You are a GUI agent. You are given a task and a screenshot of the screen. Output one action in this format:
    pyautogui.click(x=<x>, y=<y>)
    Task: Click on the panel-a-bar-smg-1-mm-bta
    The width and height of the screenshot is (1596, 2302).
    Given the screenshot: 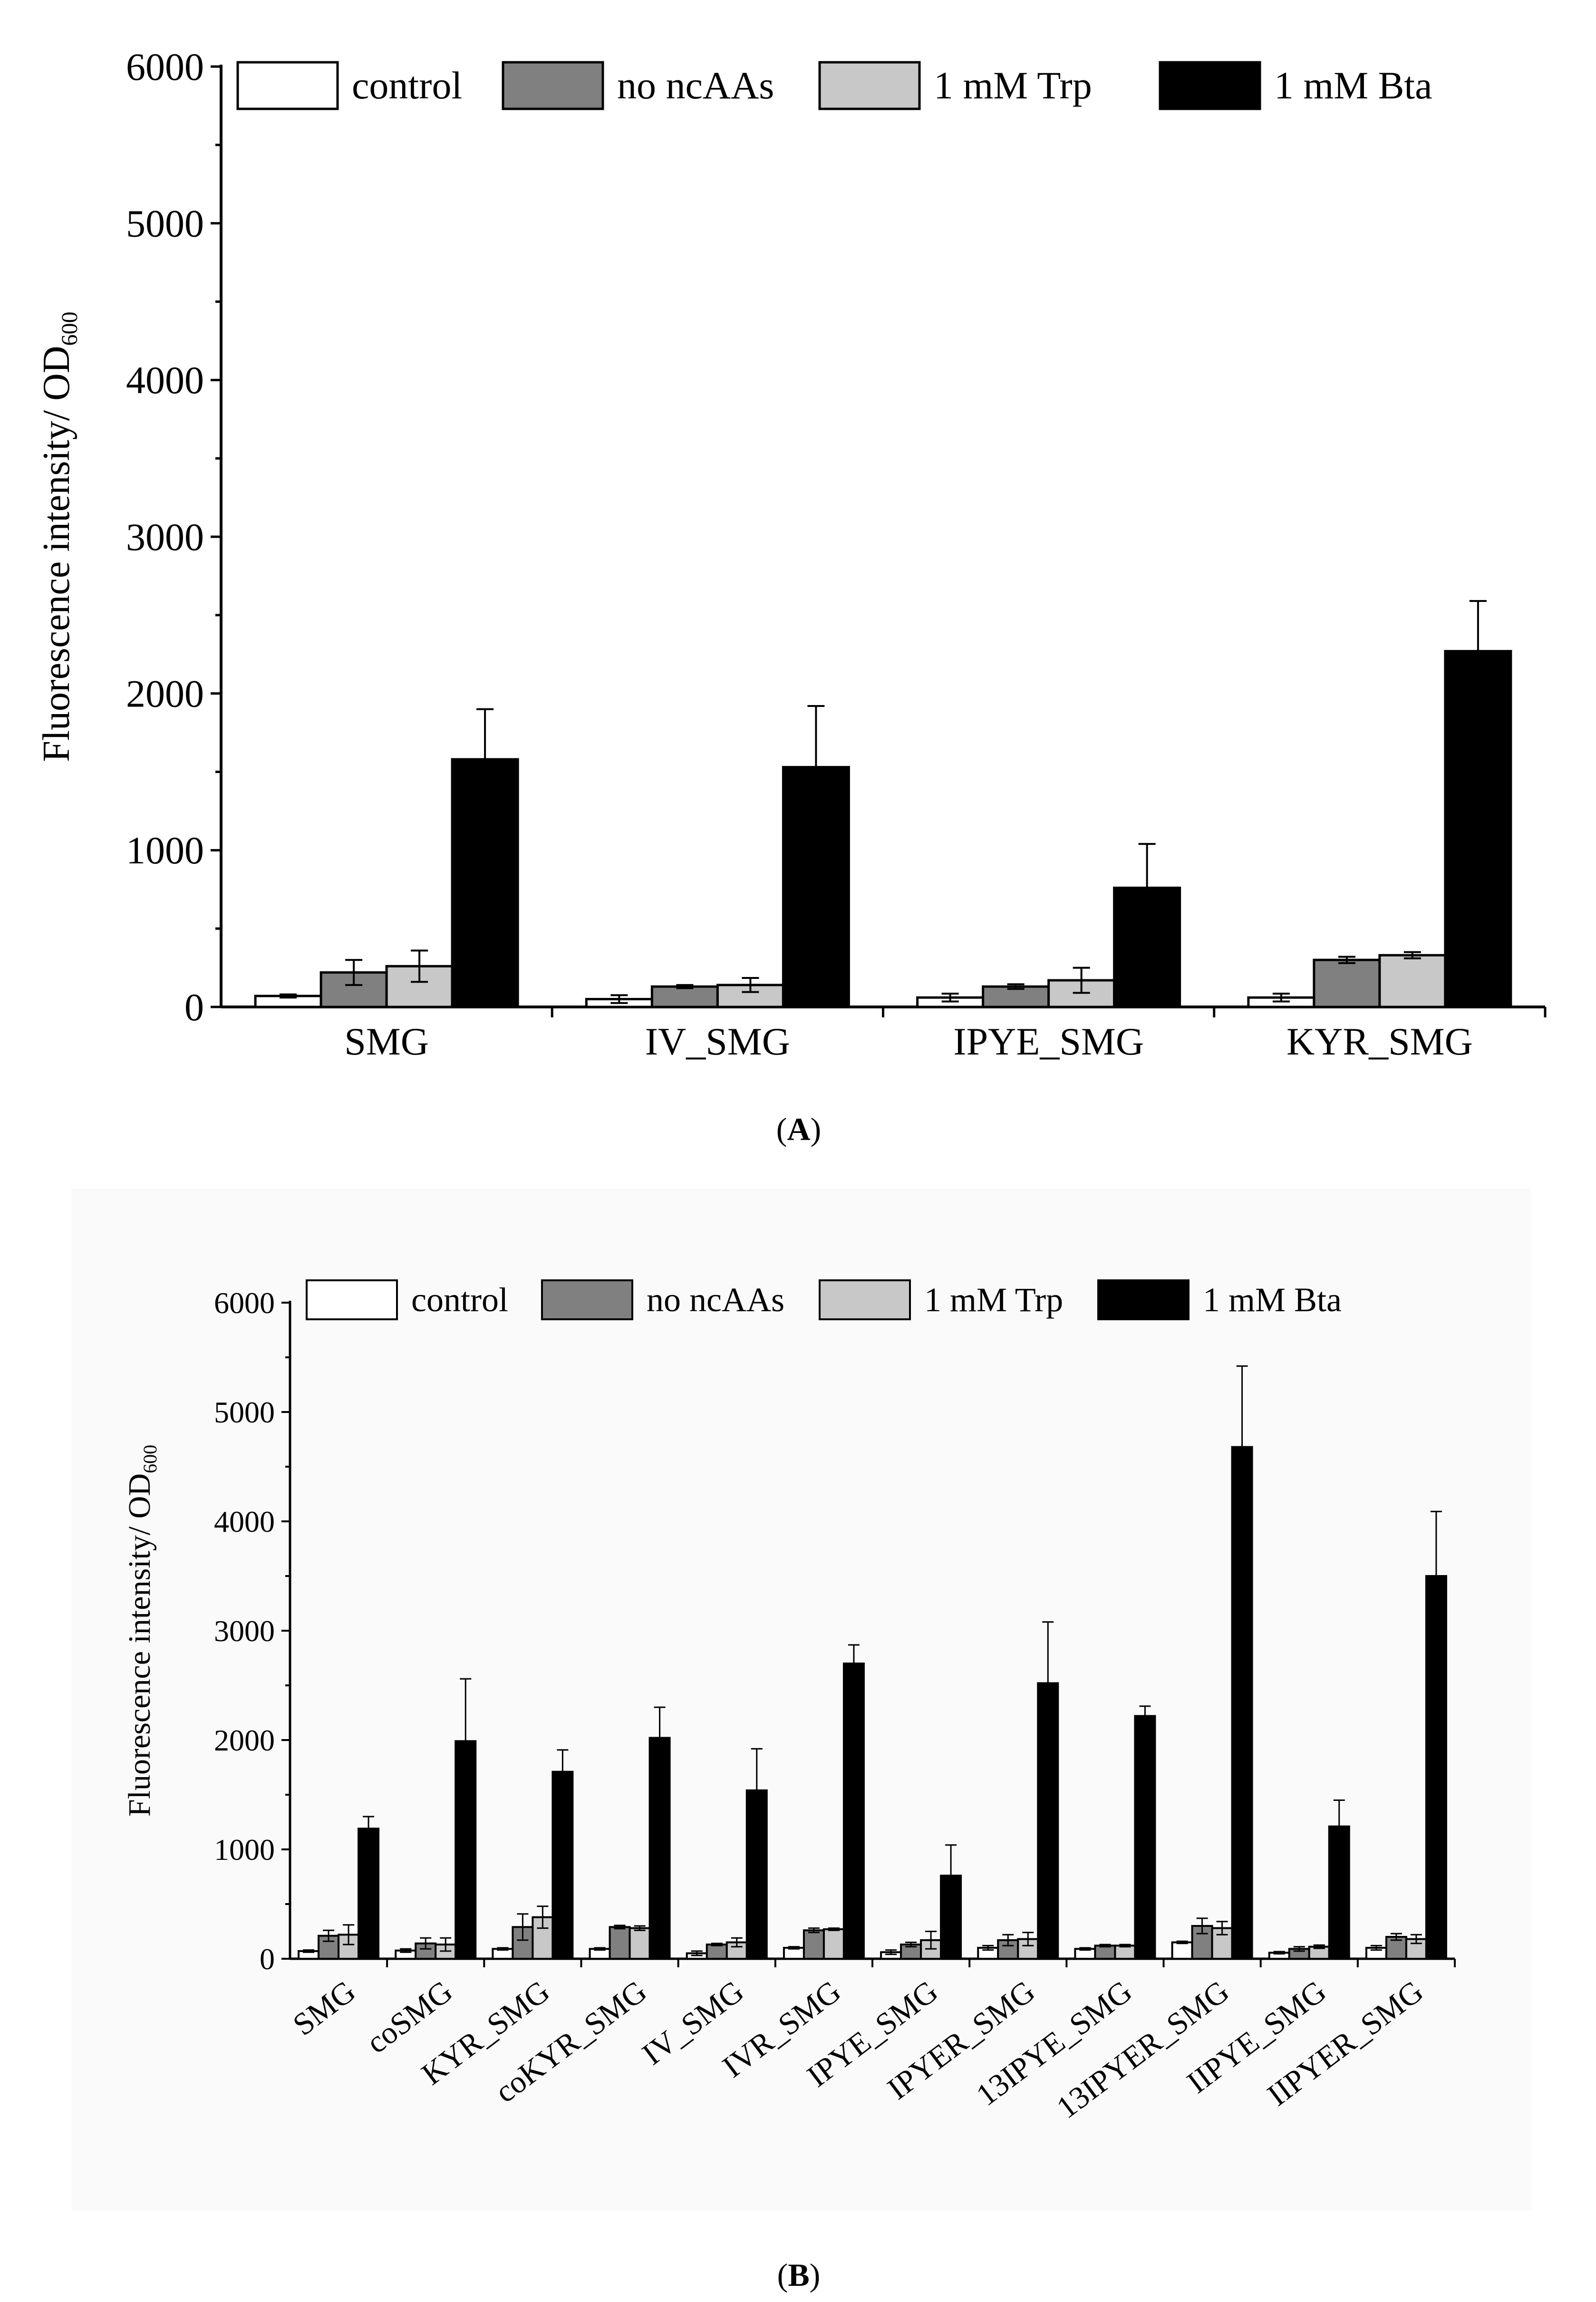 What is the action you would take?
    pyautogui.click(x=485, y=883)
    